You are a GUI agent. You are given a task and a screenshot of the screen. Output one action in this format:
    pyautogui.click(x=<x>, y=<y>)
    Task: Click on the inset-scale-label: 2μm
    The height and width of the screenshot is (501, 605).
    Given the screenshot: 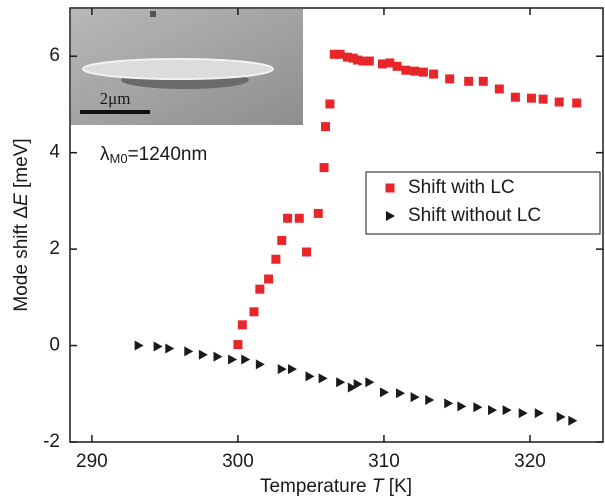 What is the action you would take?
    pyautogui.click(x=115, y=98)
    